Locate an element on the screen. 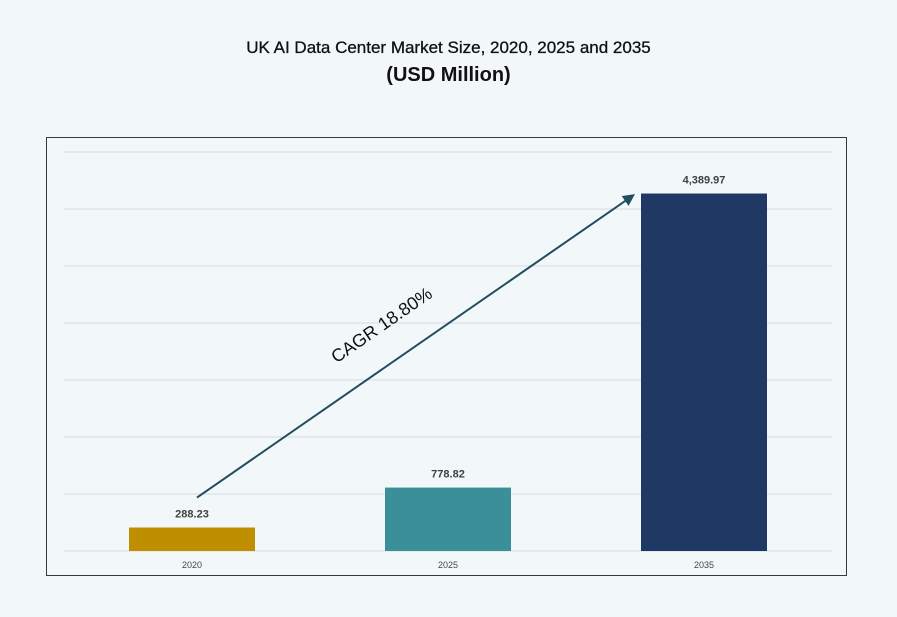 The width and height of the screenshot is (897, 617). chart-subtitle: (USD Million) is located at coordinates (448, 75).